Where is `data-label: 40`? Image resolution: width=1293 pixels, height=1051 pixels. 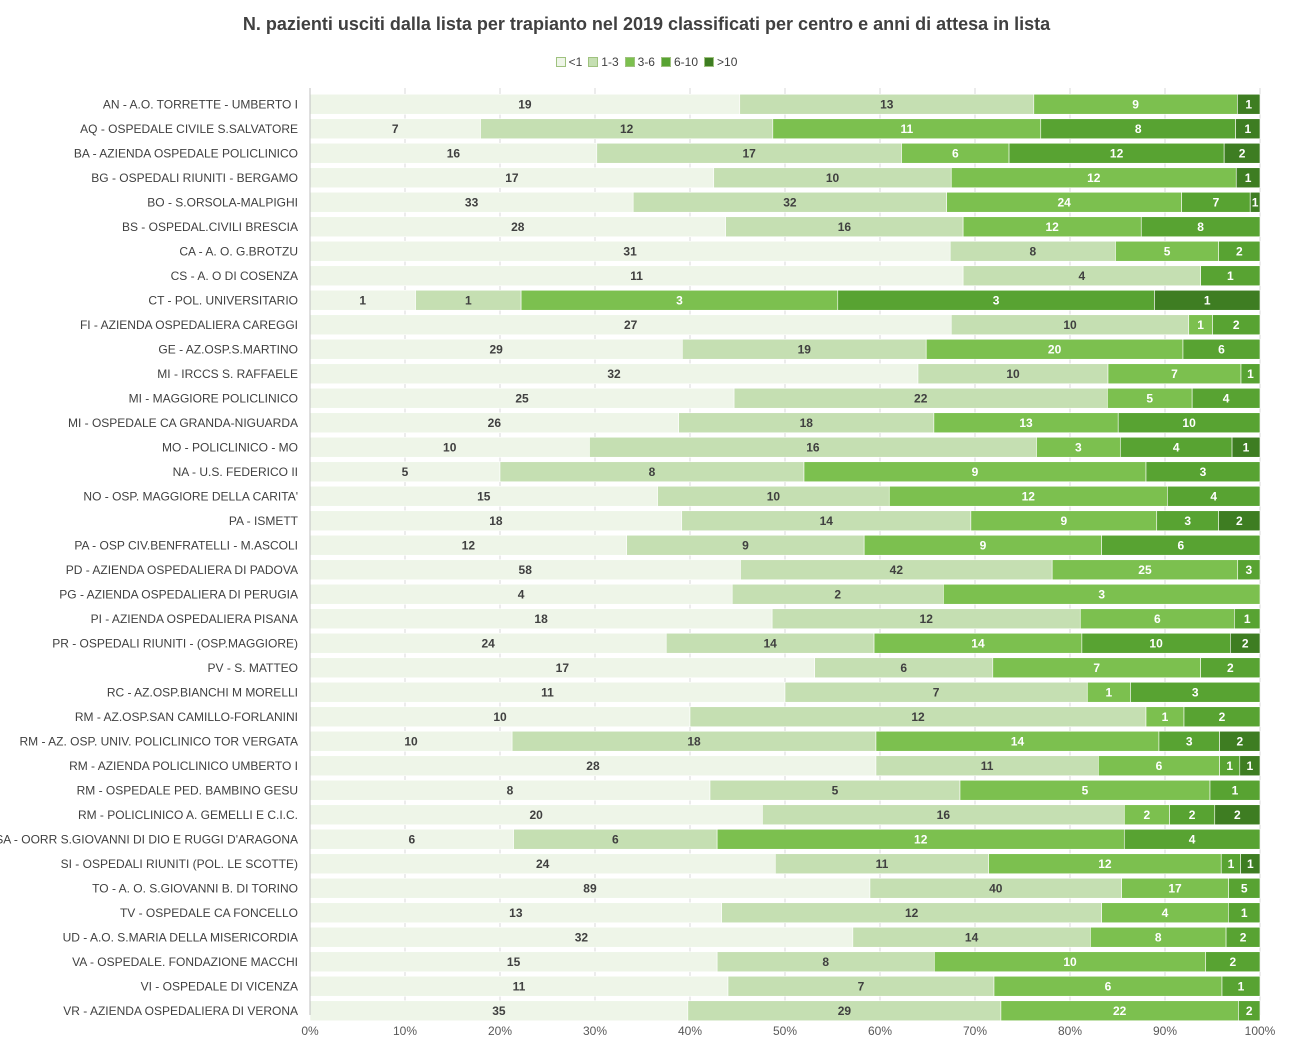 data-label: 40 is located at coordinates (996, 888).